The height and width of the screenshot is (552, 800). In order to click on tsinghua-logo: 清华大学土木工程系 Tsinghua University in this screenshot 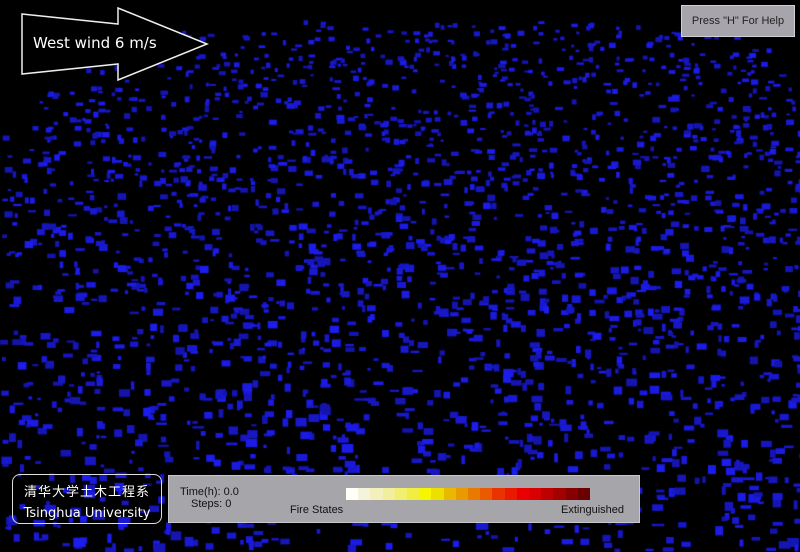, I will do `click(87, 499)`.